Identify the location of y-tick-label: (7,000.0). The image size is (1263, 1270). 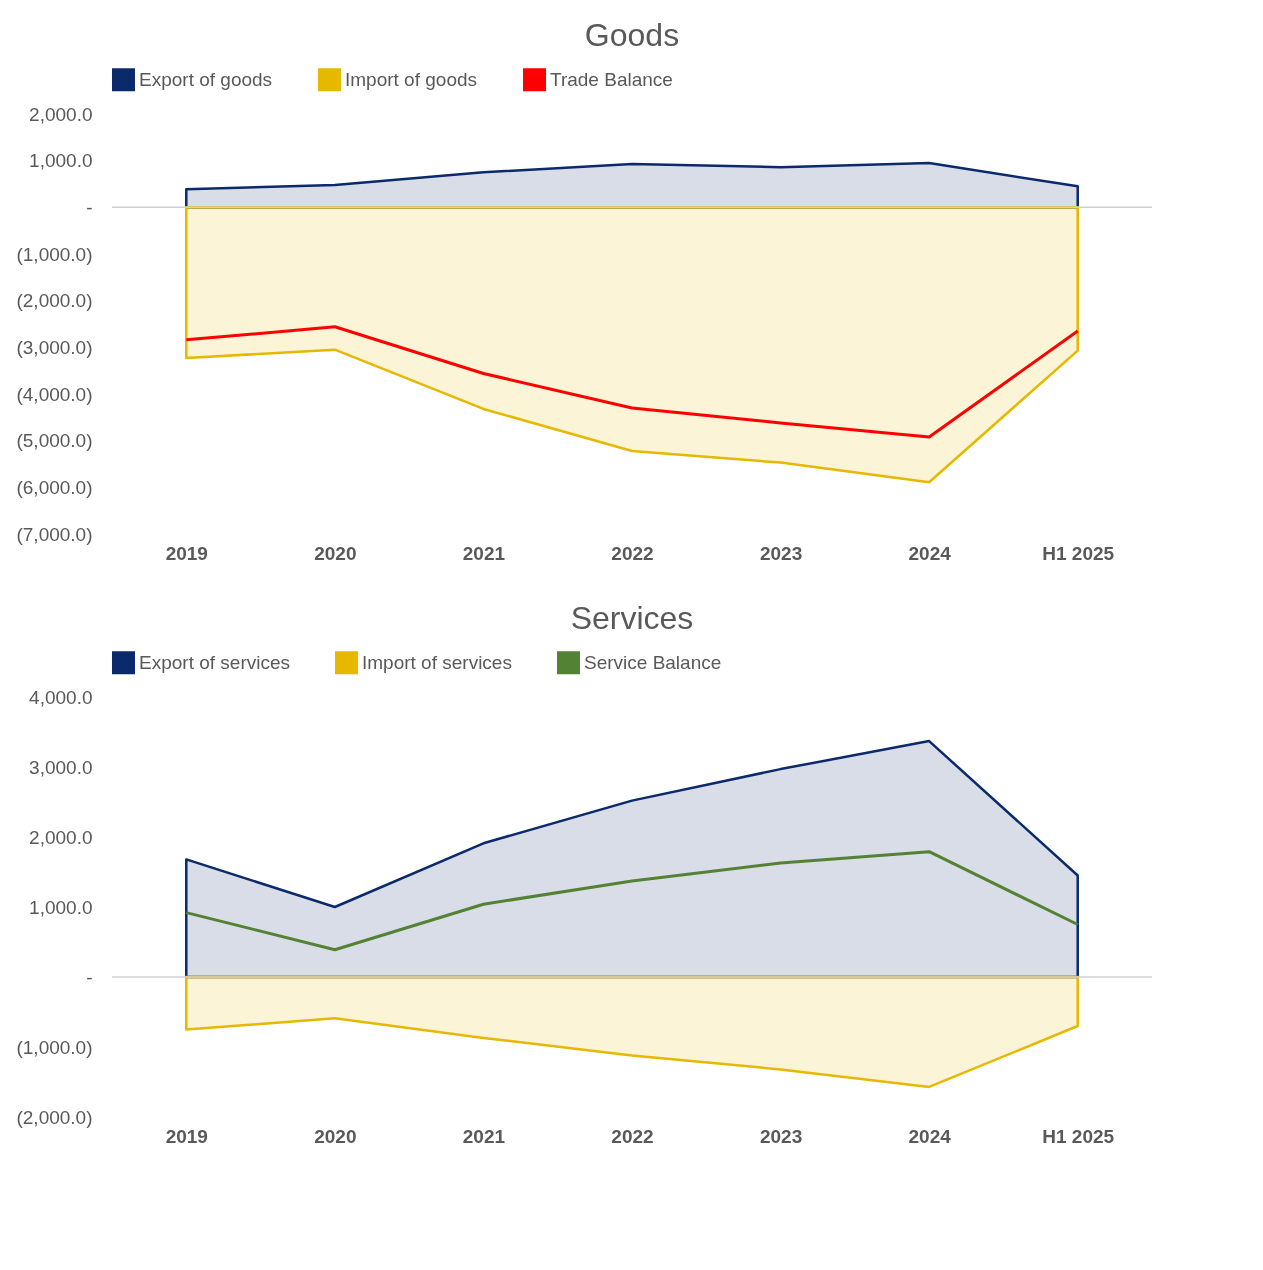
(54, 534).